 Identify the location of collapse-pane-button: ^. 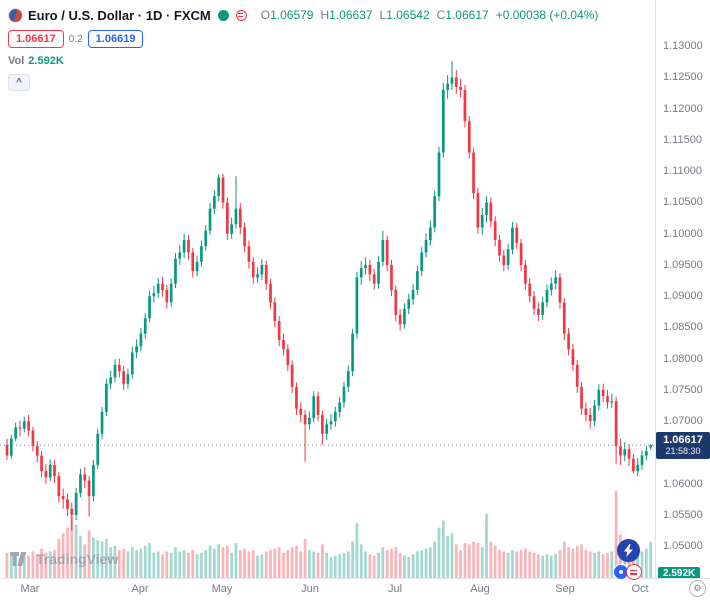
(19, 82).